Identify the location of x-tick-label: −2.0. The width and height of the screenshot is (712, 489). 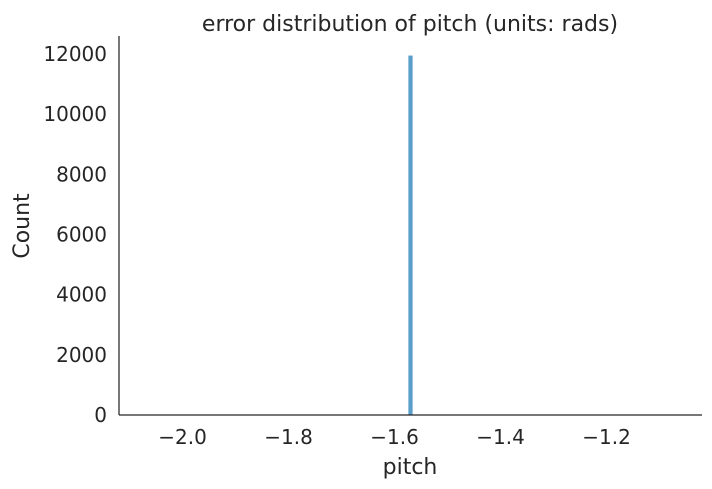
(182, 437).